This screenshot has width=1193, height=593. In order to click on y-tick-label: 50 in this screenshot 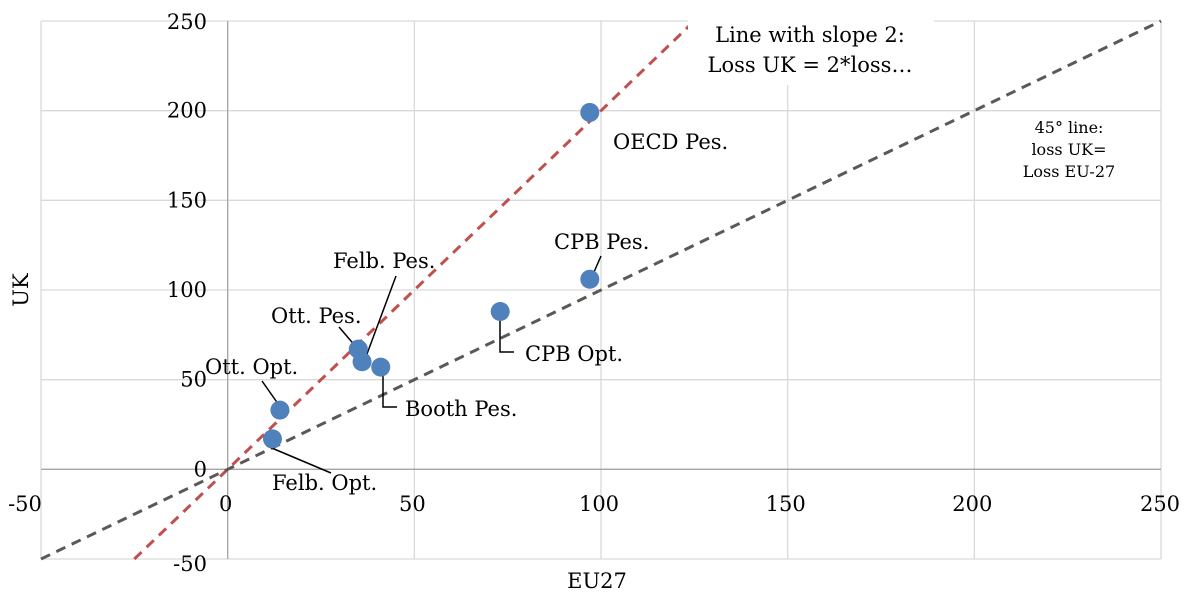, I will do `click(193, 380)`.